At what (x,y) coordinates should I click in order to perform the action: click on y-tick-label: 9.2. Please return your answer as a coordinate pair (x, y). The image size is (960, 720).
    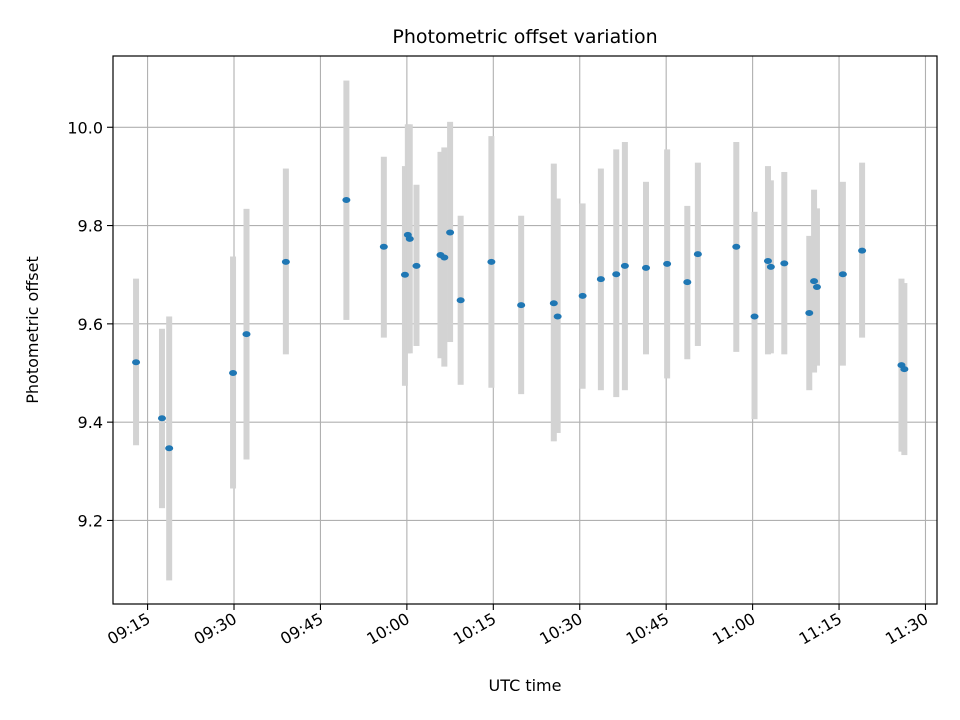
    Looking at the image, I should click on (90, 520).